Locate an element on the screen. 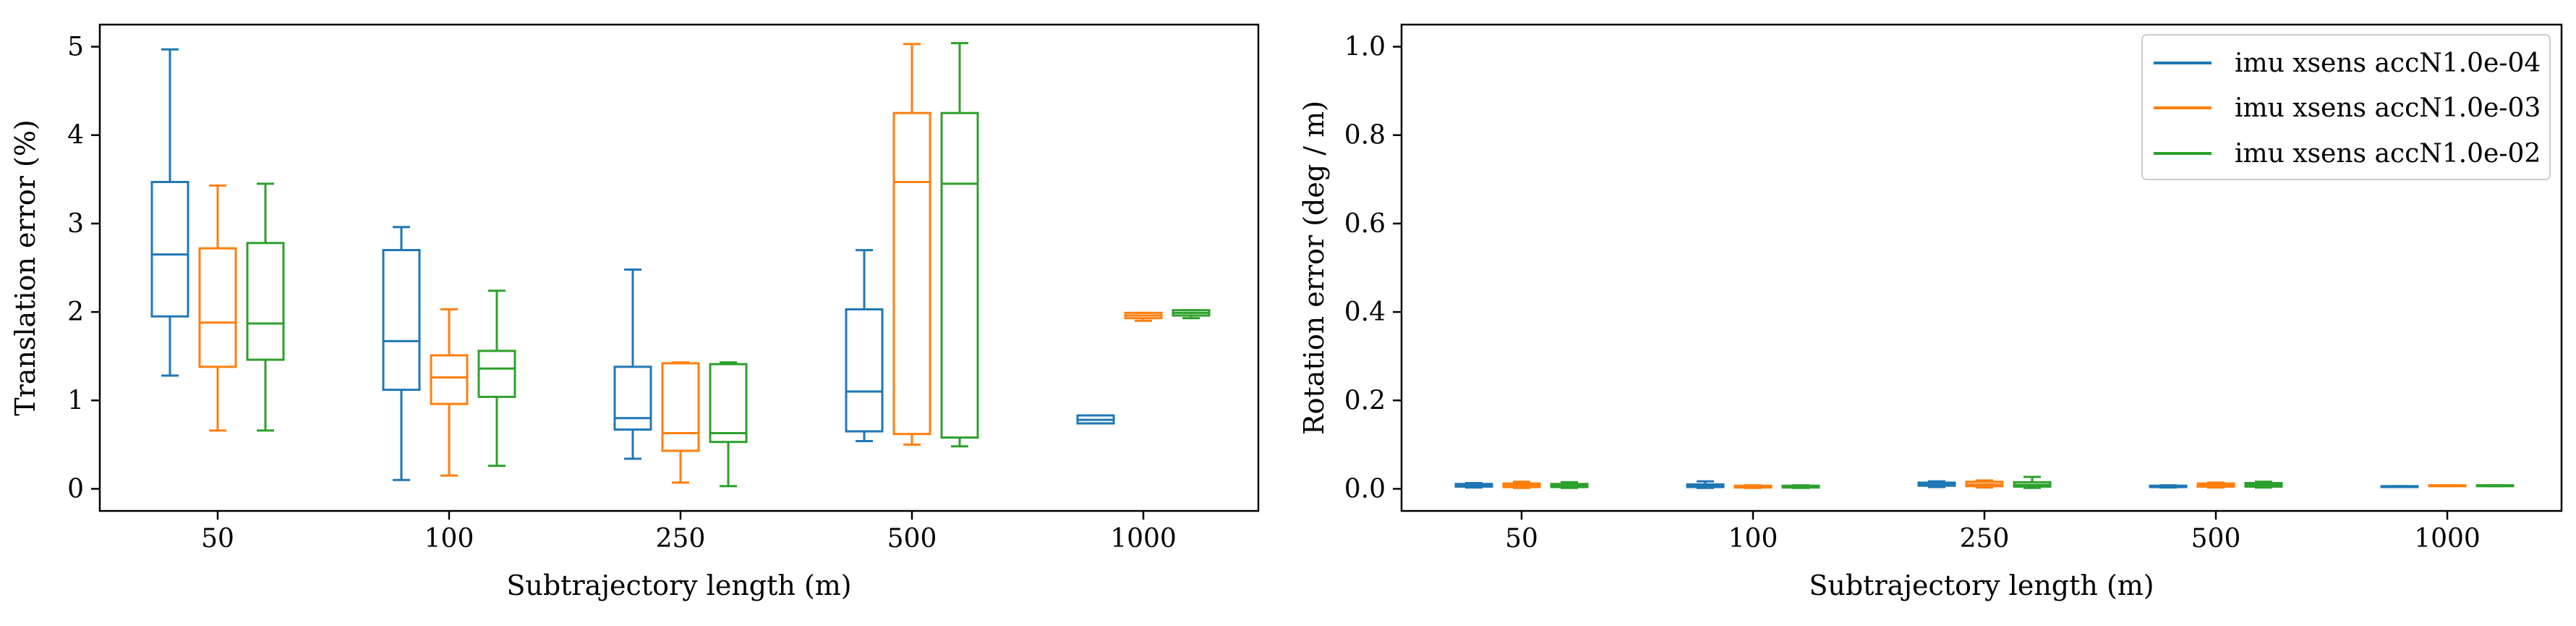 The width and height of the screenshot is (2576, 626). y-tick-label: 0.6 is located at coordinates (1365, 224).